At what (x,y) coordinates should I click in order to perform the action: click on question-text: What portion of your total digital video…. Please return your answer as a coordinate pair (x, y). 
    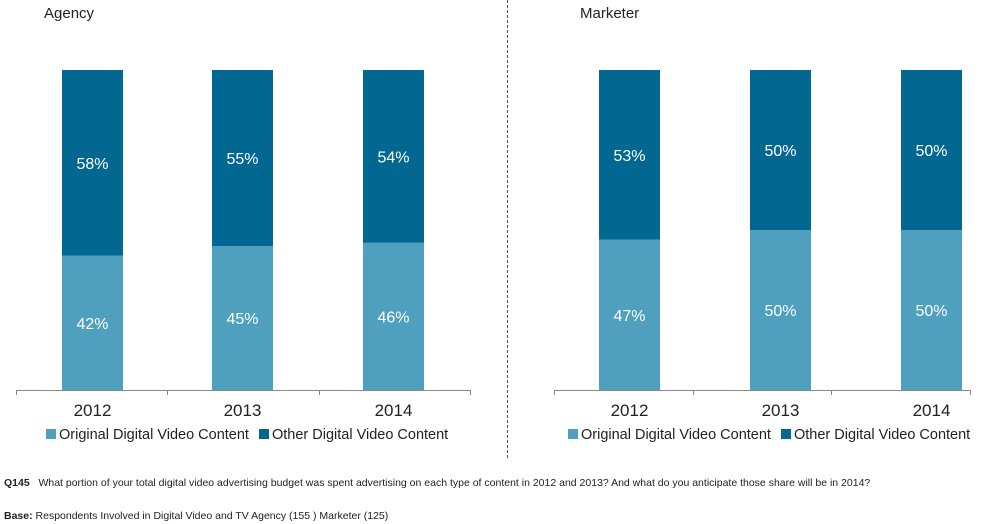
    Looking at the image, I should click on (454, 483).